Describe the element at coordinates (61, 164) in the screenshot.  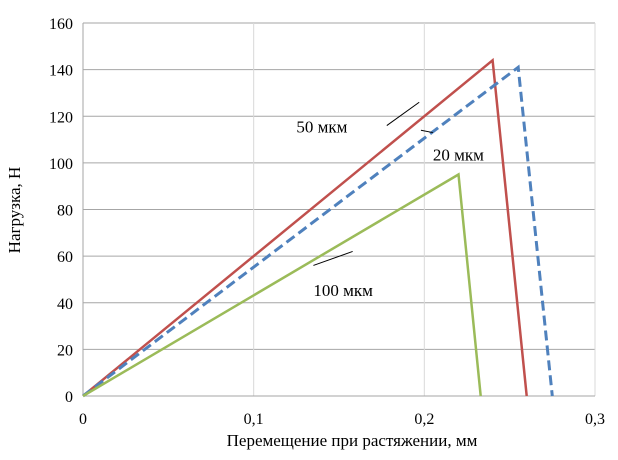
I see `y-tick-label: 100` at that location.